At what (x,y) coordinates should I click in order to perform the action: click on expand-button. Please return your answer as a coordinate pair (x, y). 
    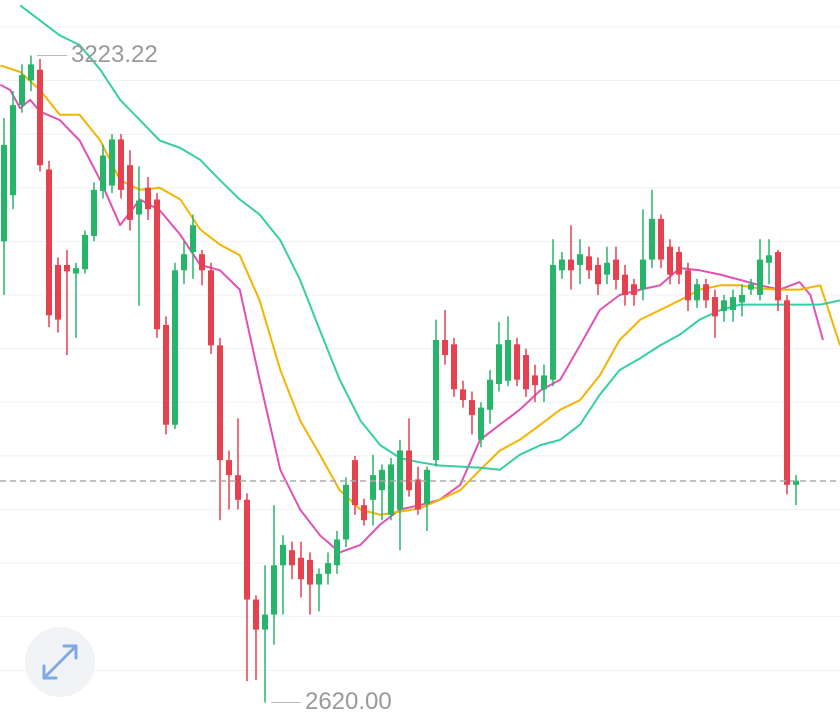
    Looking at the image, I should click on (60, 662).